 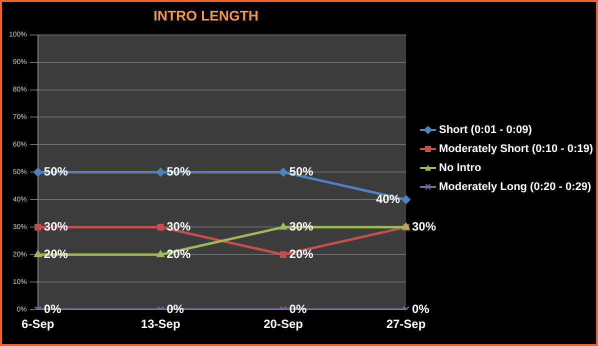 I want to click on data-label: 50%, so click(x=301, y=171).